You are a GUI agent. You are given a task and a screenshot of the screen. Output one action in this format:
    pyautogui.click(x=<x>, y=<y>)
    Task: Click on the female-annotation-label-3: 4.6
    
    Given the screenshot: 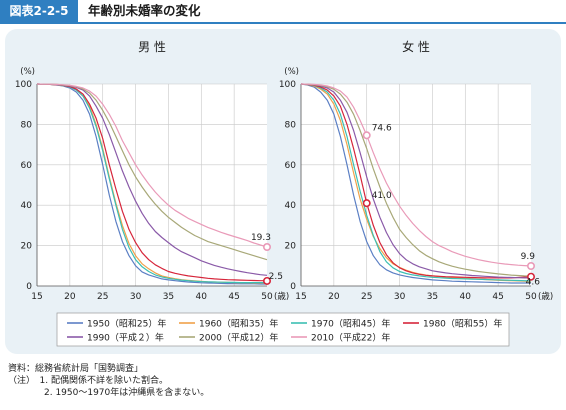 What is the action you would take?
    pyautogui.click(x=533, y=283)
    